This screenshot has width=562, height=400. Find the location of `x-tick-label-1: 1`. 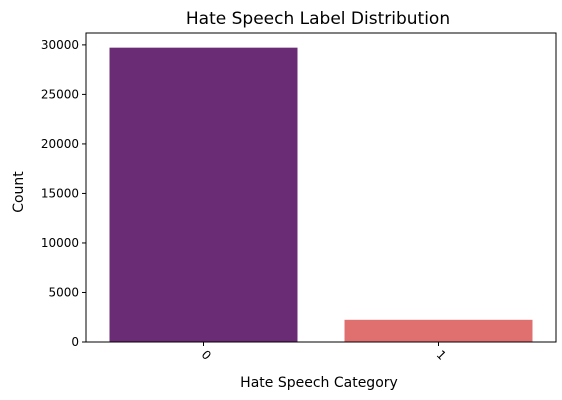

x-tick-label-1: 1 is located at coordinates (441, 355).